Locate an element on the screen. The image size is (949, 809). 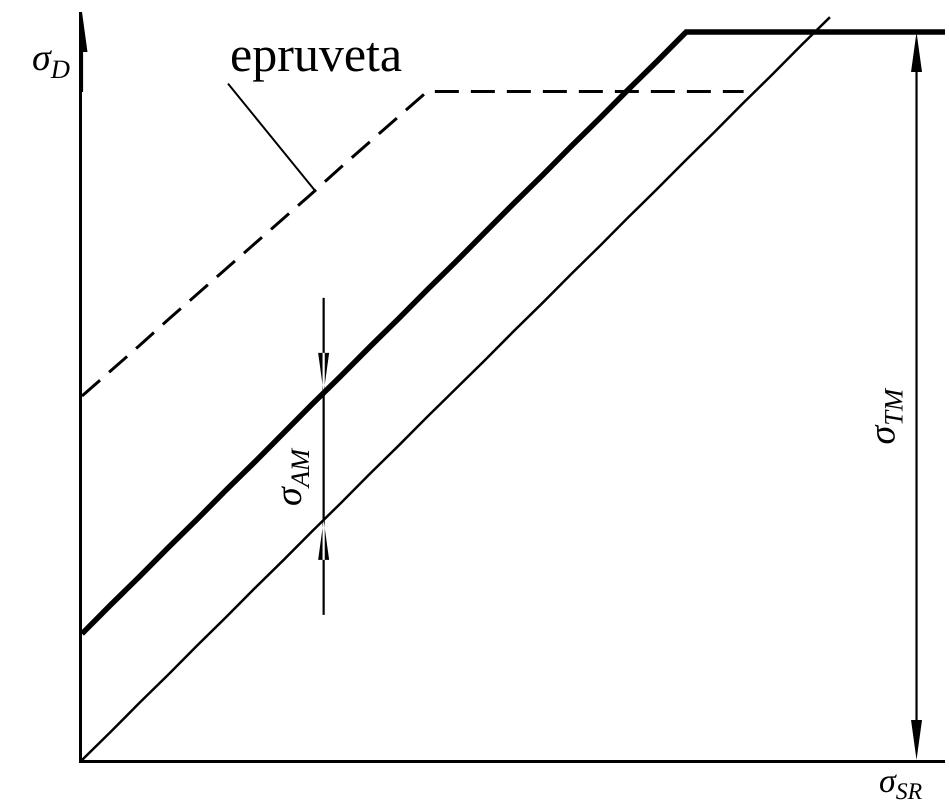
x-axis-title: σ$_{SR}$ is located at coordinates (901, 784).